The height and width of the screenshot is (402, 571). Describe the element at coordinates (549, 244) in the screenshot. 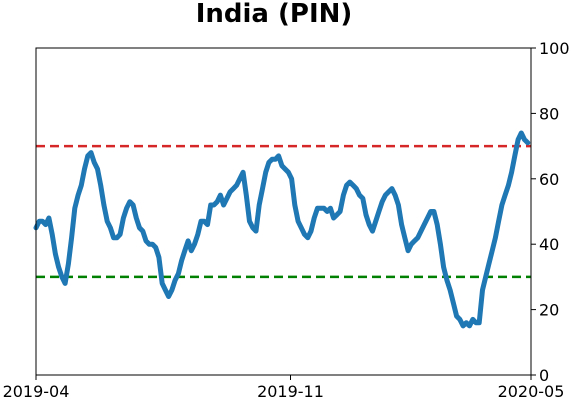

I see `y-tick-label: 40` at that location.